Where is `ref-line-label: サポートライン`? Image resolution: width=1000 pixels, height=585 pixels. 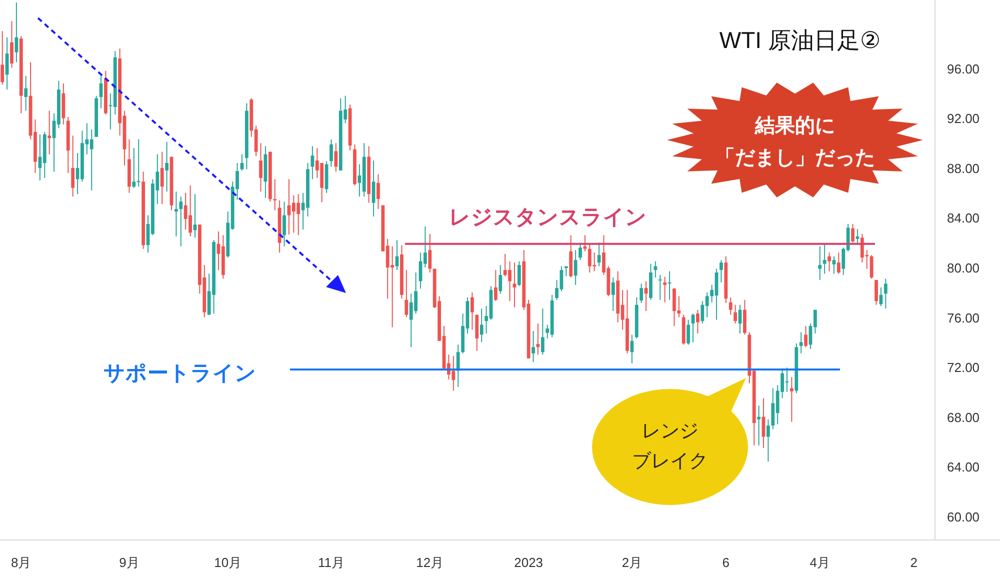 ref-line-label: サポートライン is located at coordinates (180, 373).